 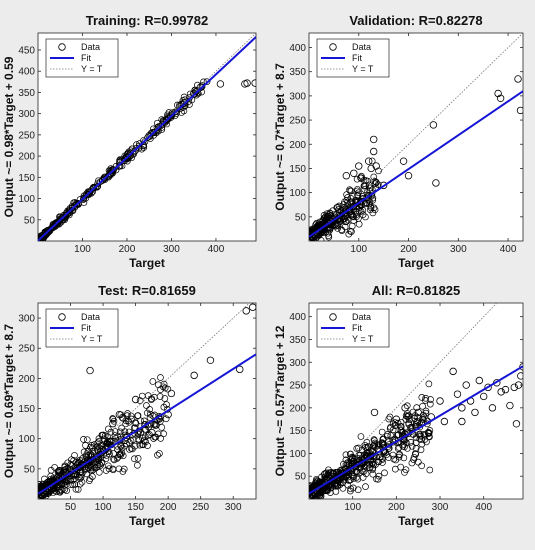 What do you see at coordinates (26, 409) in the screenshot?
I see `y-tick-label: 150` at bounding box center [26, 409].